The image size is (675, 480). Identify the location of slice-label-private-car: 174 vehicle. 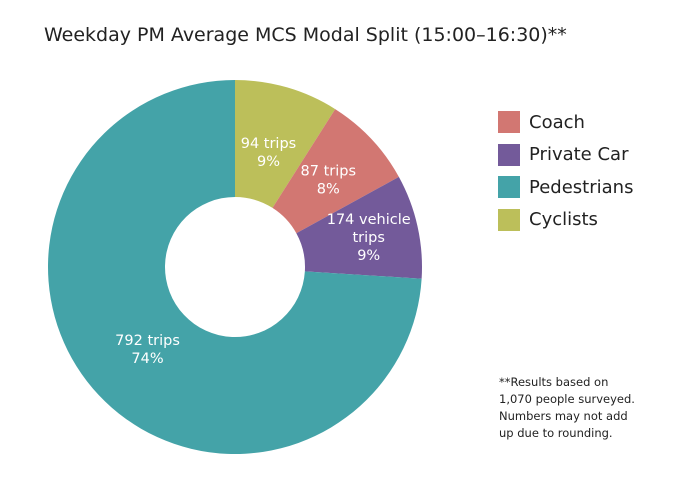
(369, 220).